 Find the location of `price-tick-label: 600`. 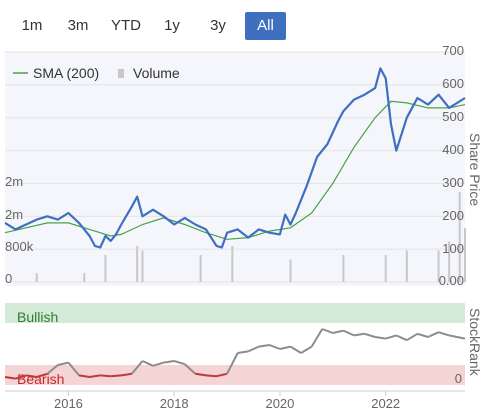

price-tick-label: 600 is located at coordinates (453, 83).